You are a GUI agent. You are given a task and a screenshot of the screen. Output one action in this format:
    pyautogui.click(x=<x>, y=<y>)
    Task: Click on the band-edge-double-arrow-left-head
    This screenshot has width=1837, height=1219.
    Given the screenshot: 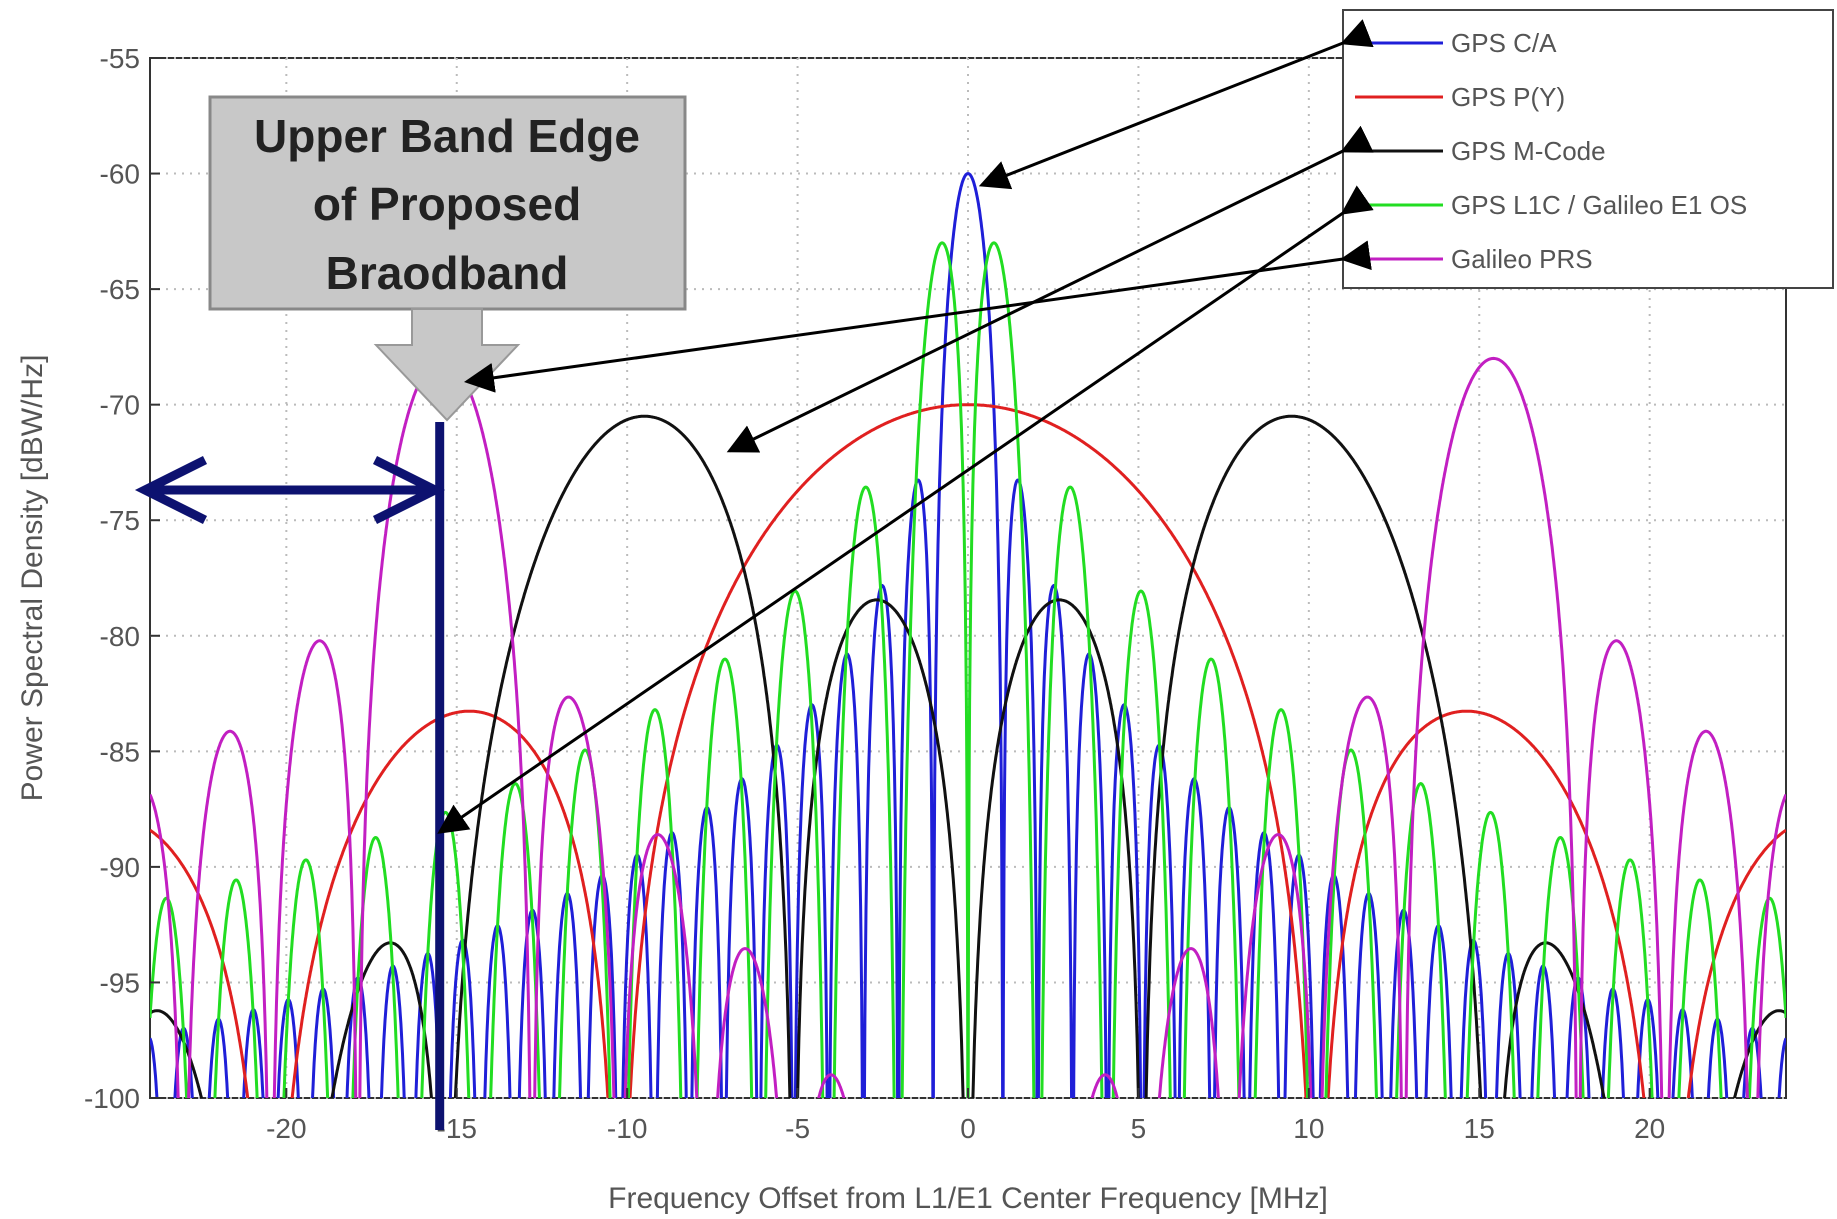 What is the action you would take?
    pyautogui.click(x=171, y=490)
    